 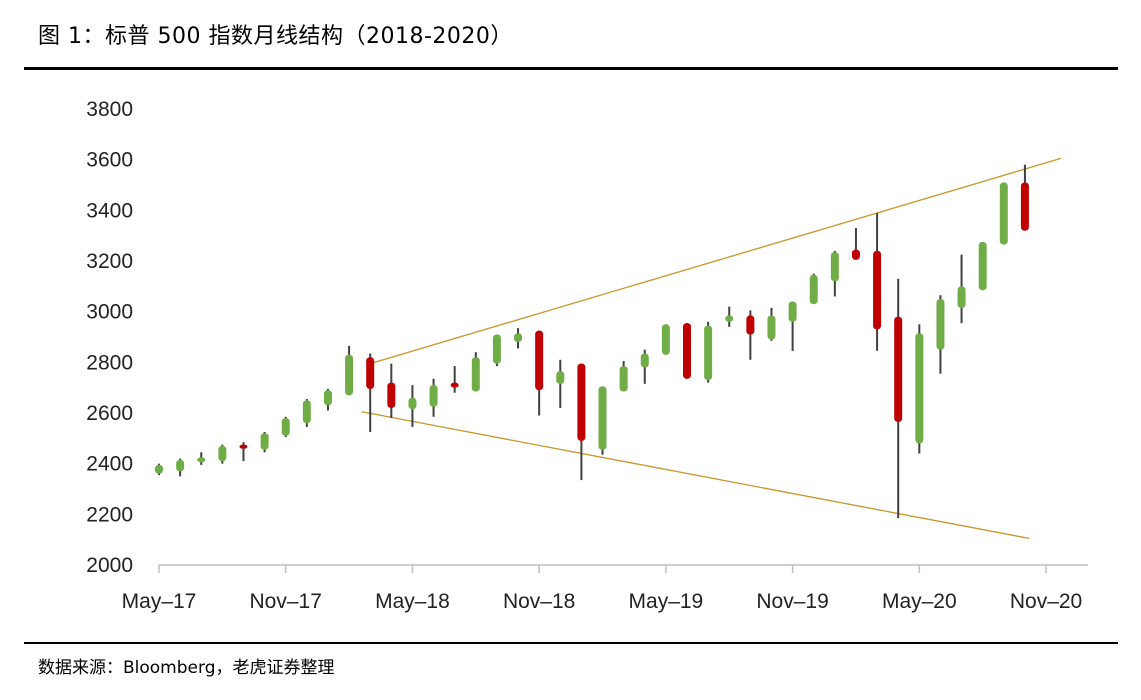 What do you see at coordinates (571, 643) in the screenshot?
I see `bottom-rule` at bounding box center [571, 643].